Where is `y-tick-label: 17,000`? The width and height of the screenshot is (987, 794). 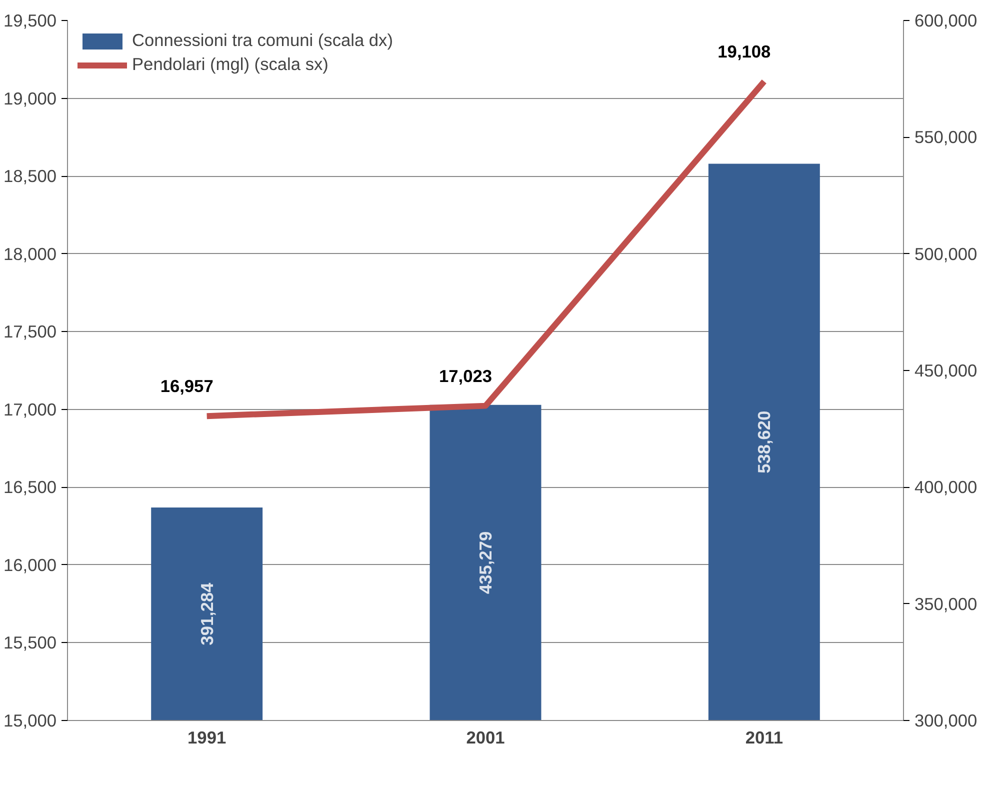
y-tick-label: 17,000 is located at coordinates (30, 409).